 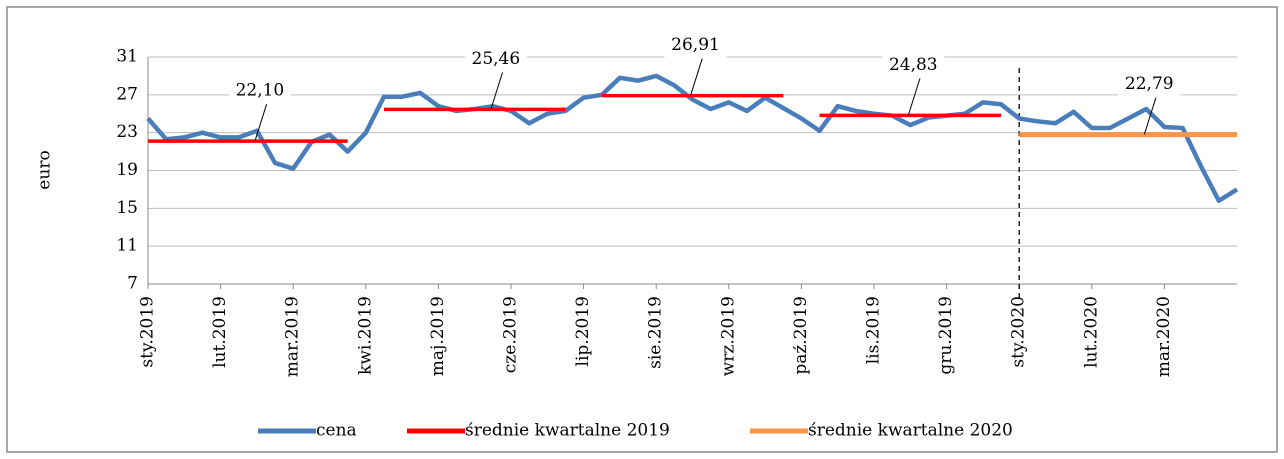 What do you see at coordinates (438, 336) in the screenshot?
I see `x-tick-label: maj.2019` at bounding box center [438, 336].